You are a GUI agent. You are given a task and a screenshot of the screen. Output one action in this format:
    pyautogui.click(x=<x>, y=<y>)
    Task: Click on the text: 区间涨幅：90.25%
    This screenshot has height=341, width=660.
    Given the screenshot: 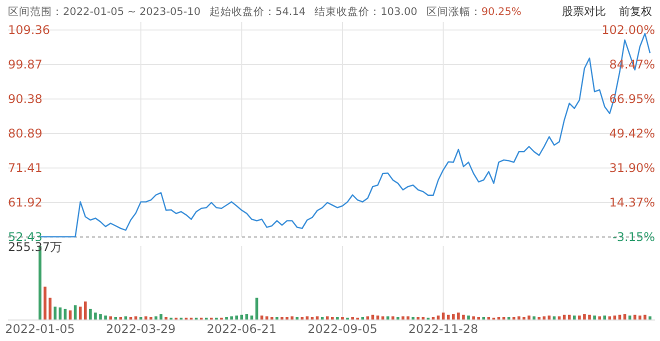 What is the action you would take?
    pyautogui.click(x=474, y=12)
    